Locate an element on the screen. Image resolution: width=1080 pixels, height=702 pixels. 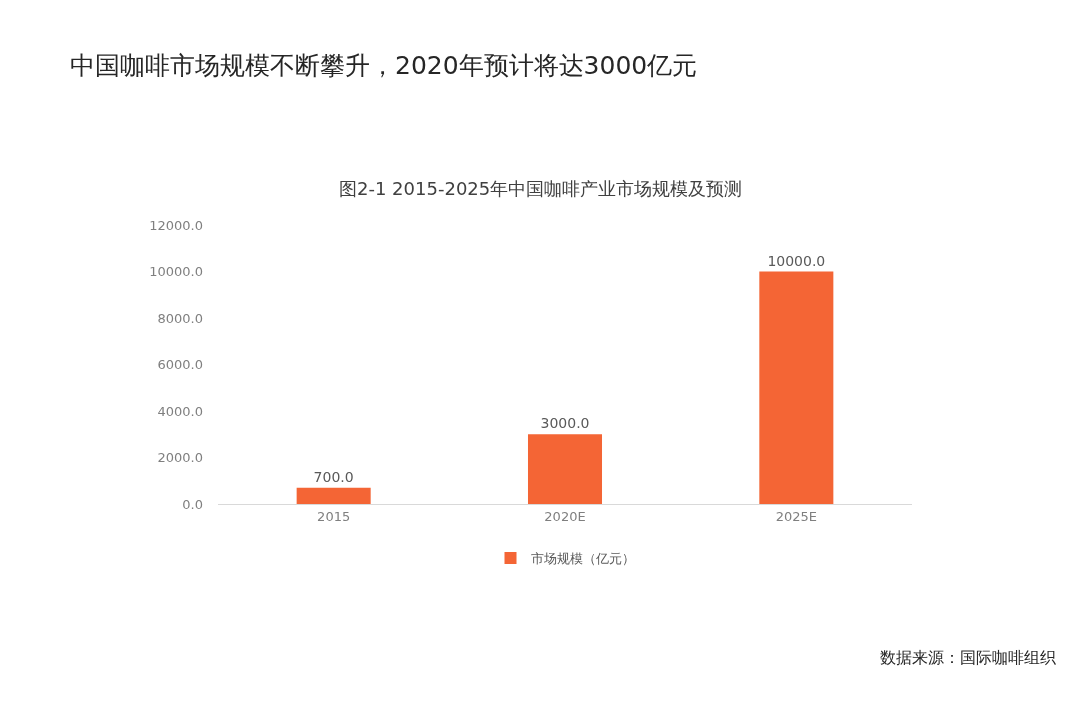
y-tick-label: 4000.0 is located at coordinates (180, 411).